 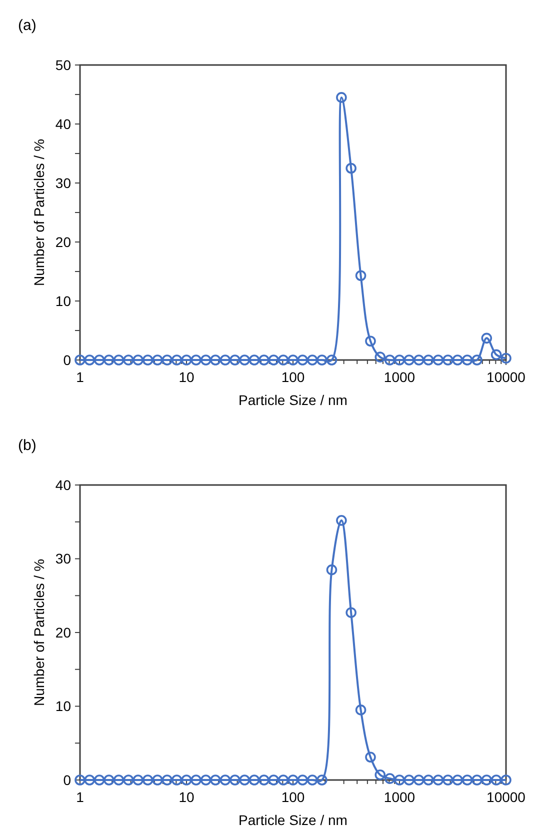 I want to click on chart-title: (b), so click(x=27, y=445).